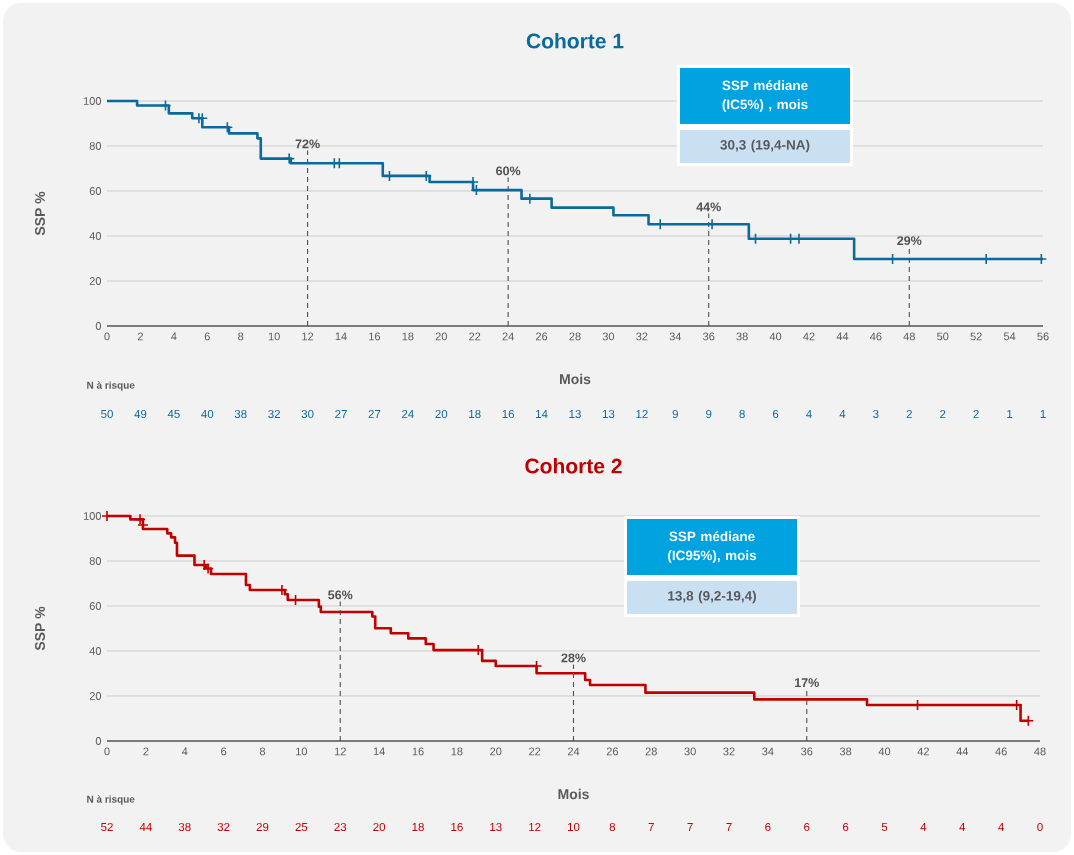 Image resolution: width=1074 pixels, height=855 pixels. What do you see at coordinates (573, 827) in the screenshot?
I see `text: 10` at bounding box center [573, 827].